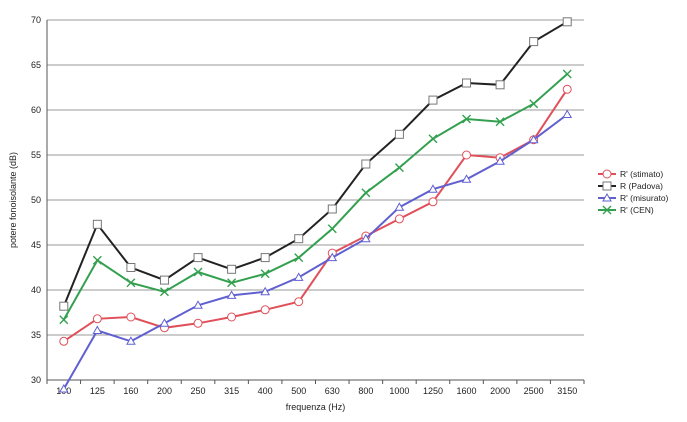  I want to click on legend-item: R' (CEN), so click(626, 210).